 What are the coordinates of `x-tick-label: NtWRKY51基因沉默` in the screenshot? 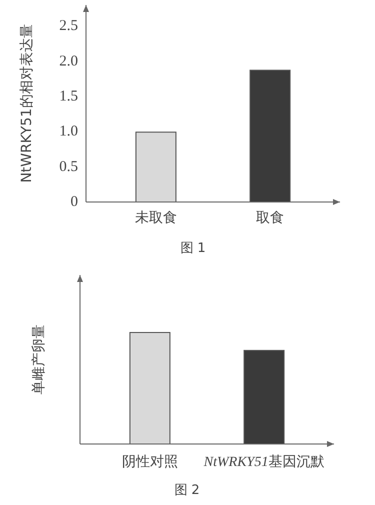 It's located at (263, 462).